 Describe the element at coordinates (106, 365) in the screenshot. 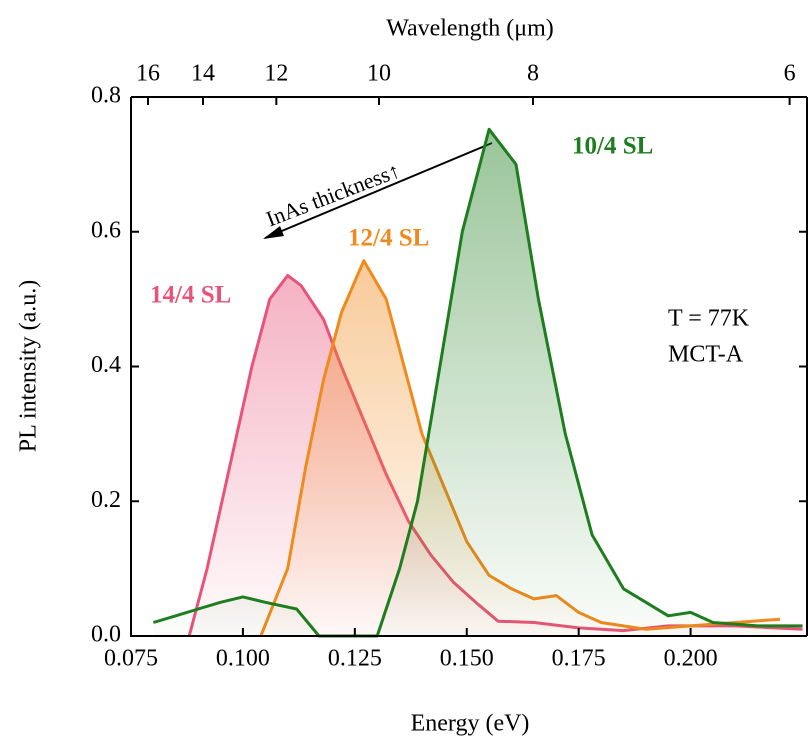

I see `y-tick-label: 0.4` at that location.